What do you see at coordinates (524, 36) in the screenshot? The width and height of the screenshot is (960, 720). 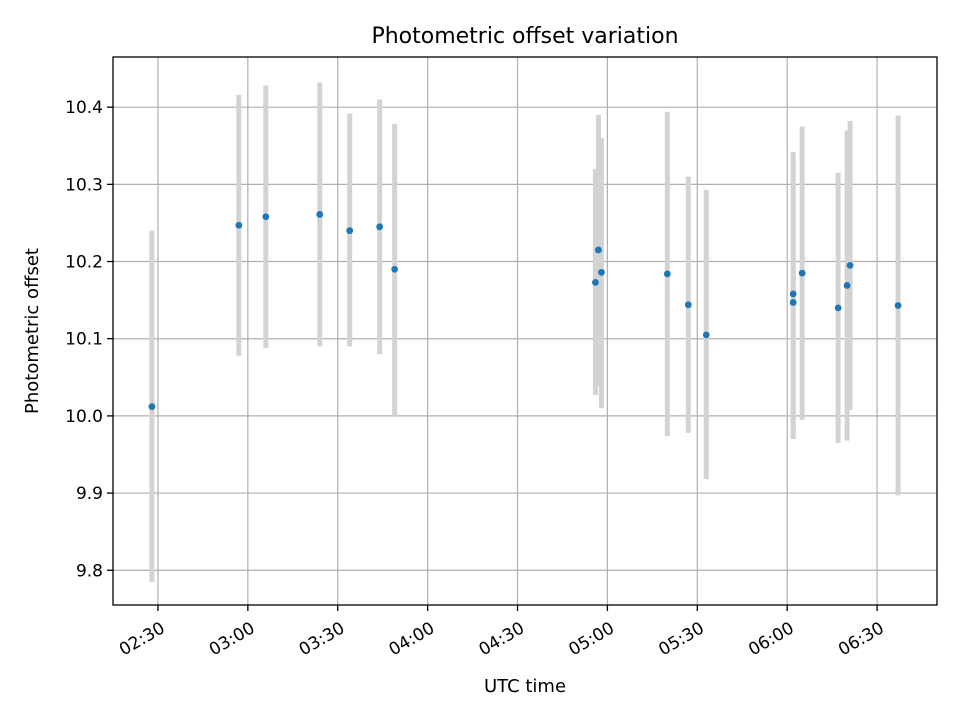 I see `chart-title: Photometric offset variation` at bounding box center [524, 36].